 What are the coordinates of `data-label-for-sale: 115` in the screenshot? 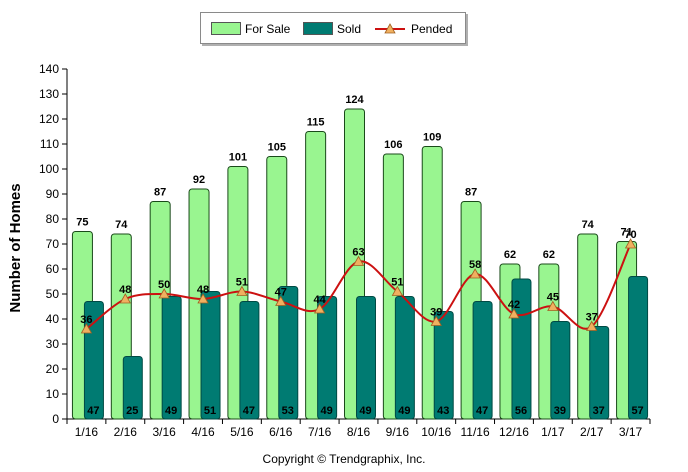 It's located at (316, 123).